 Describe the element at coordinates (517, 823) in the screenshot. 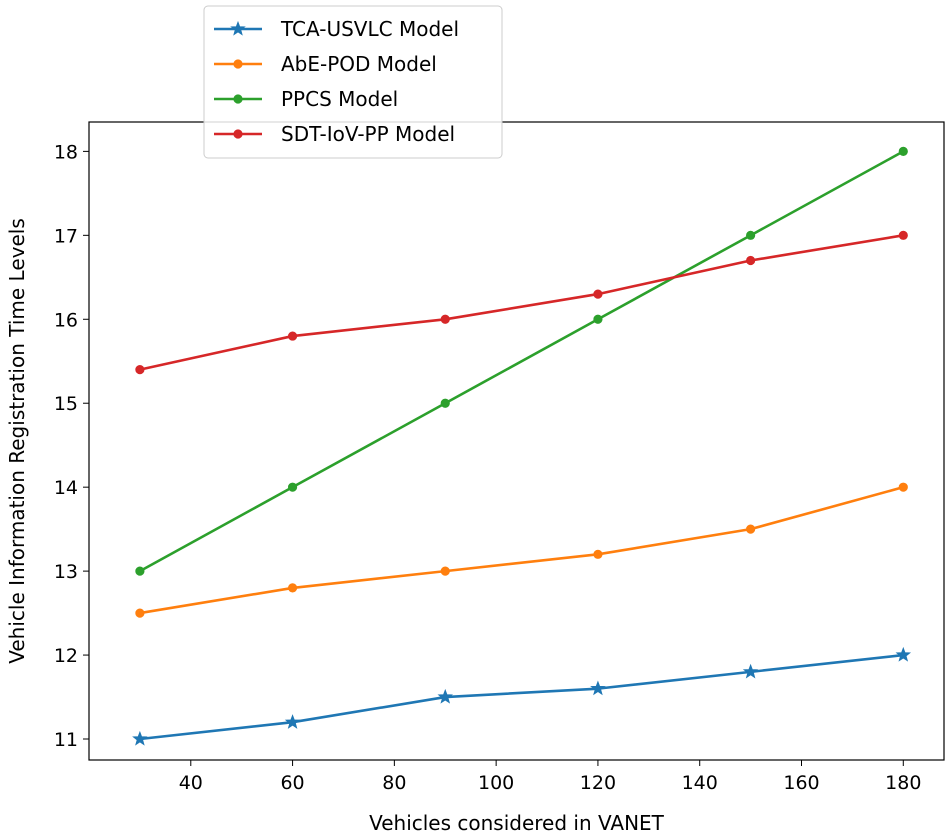

I see `x-axis-label: Vehicles considered in VANET` at that location.